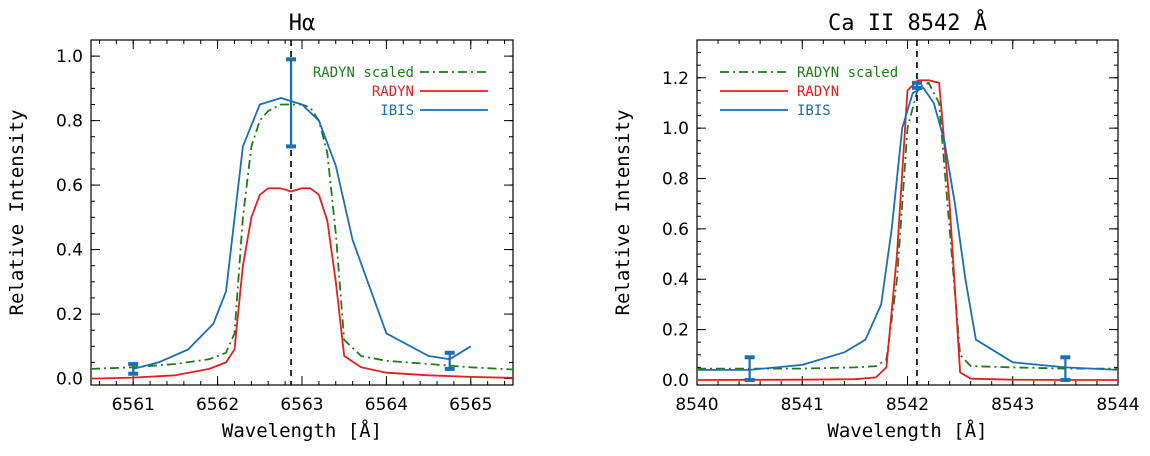 The height and width of the screenshot is (456, 1150). I want to click on x-tick-label: 6565, so click(470, 405).